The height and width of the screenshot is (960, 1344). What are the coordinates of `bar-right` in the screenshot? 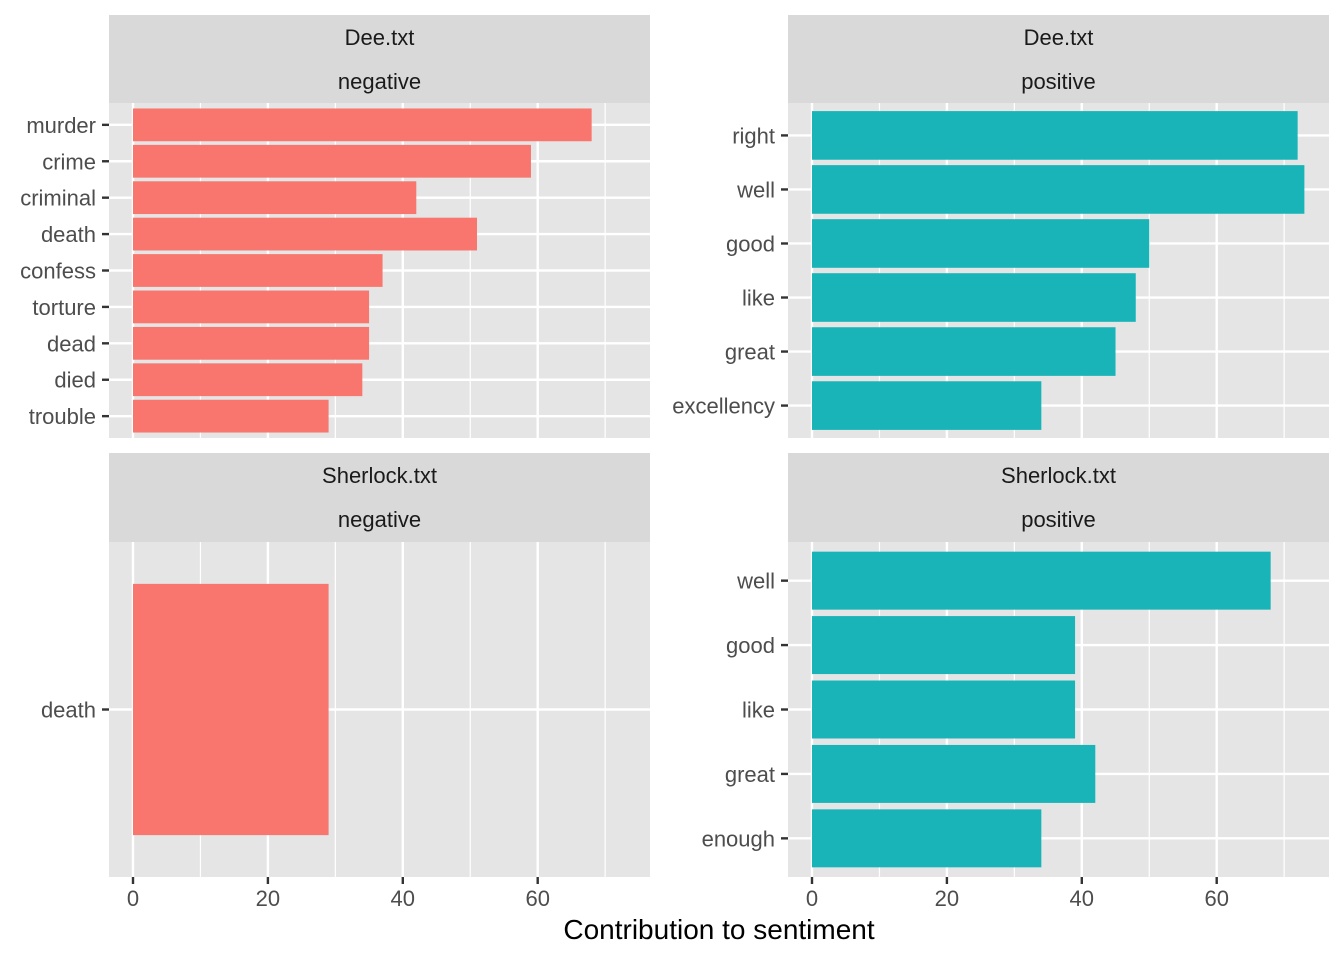 It's located at (1055, 135).